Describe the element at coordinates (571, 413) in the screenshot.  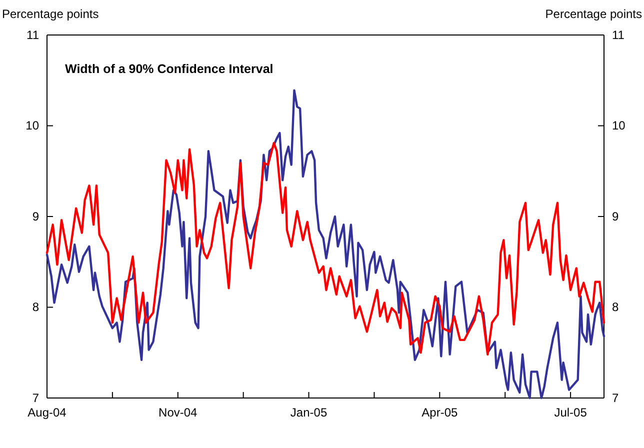
I see `x-tick-label: Jul-05` at that location.